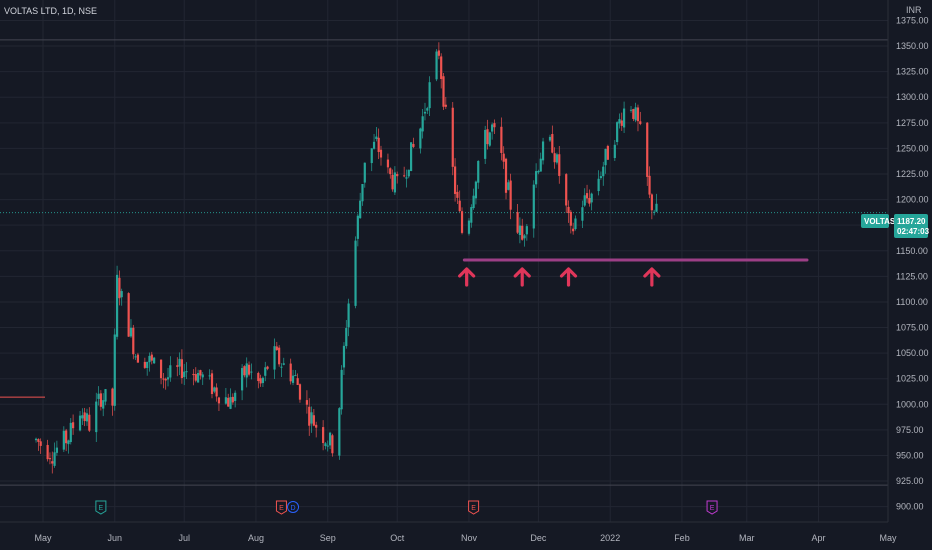  I want to click on y-tick-label: 1075.00, so click(912, 328).